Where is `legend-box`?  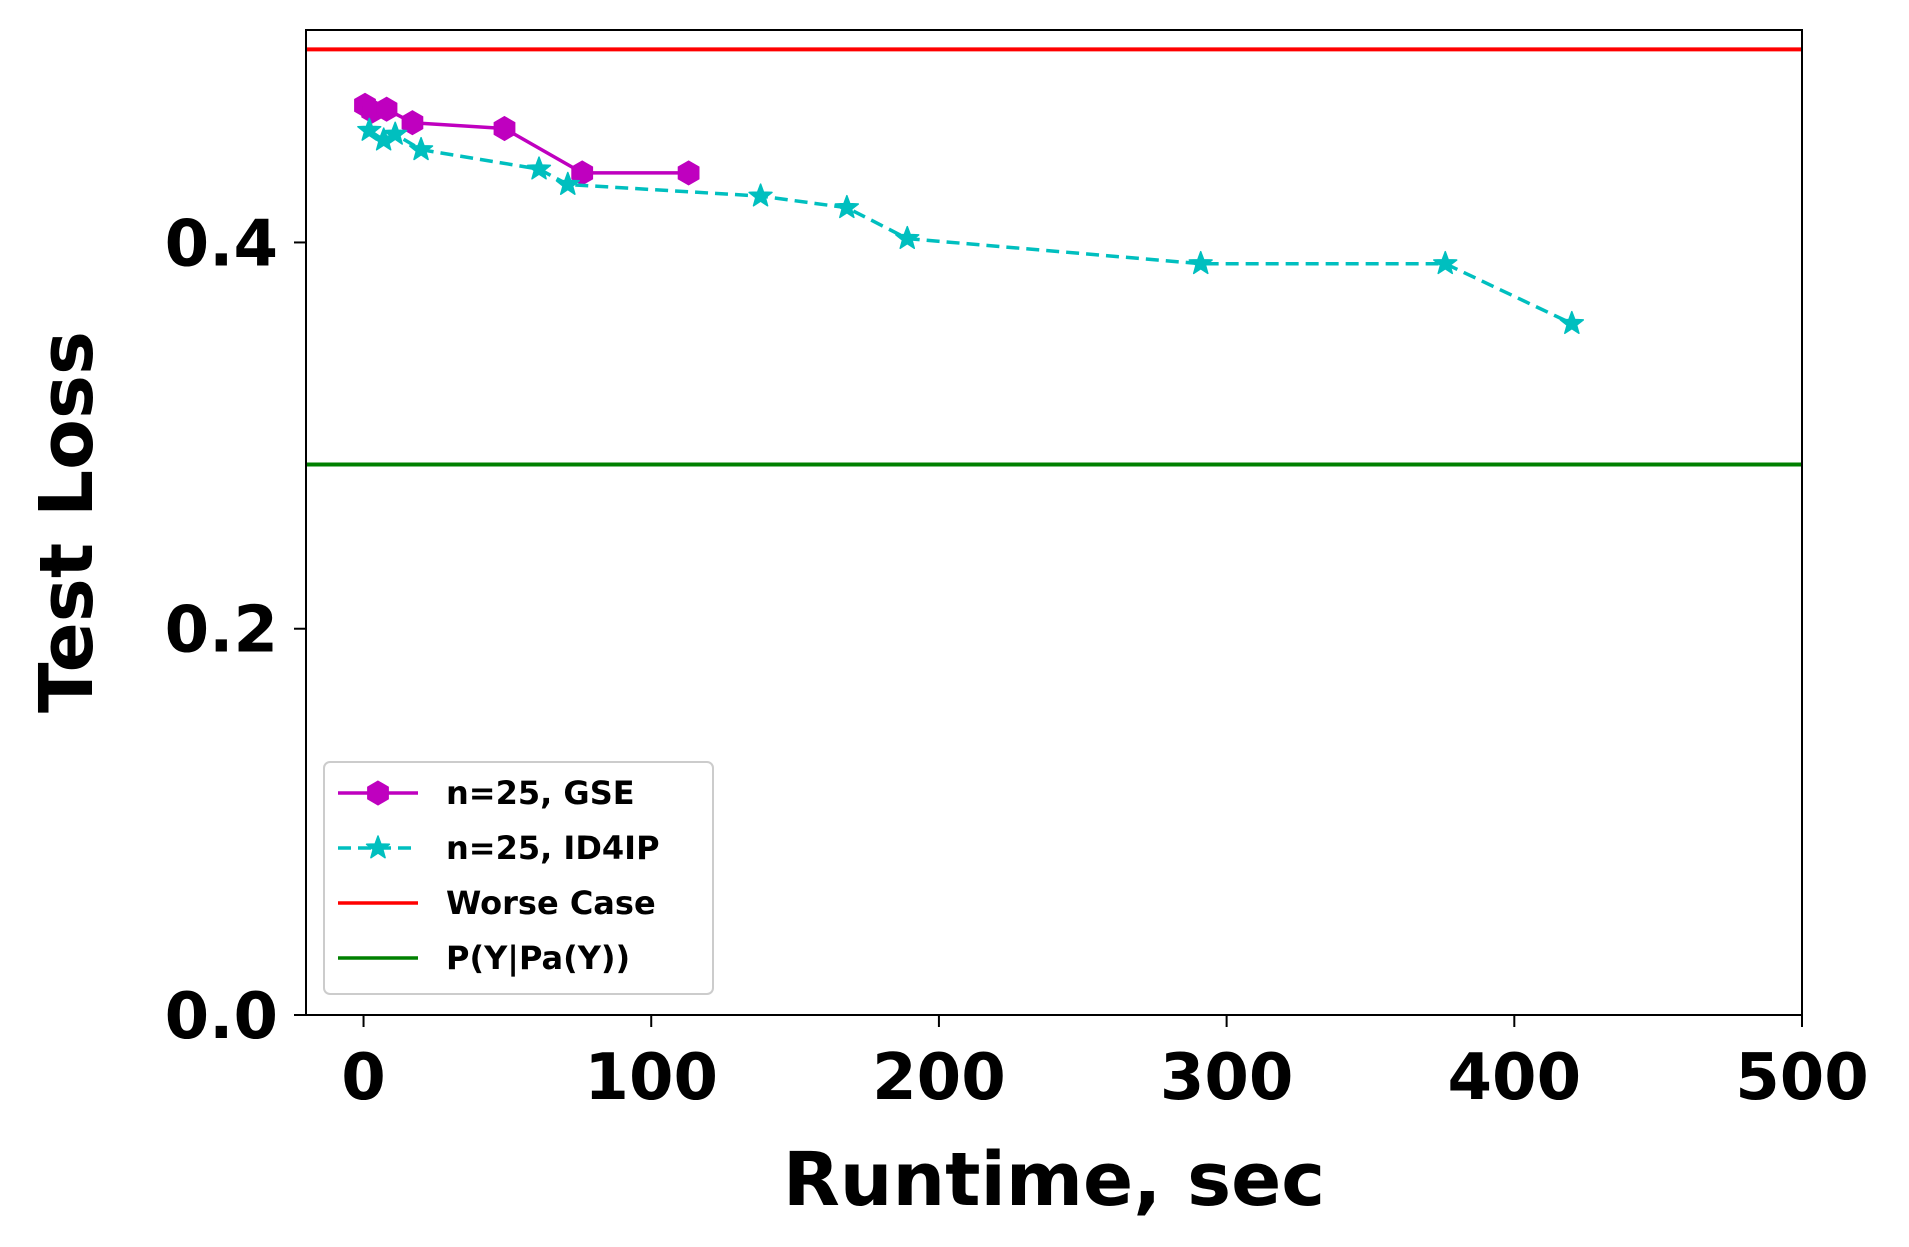
legend-box is located at coordinates (518, 878).